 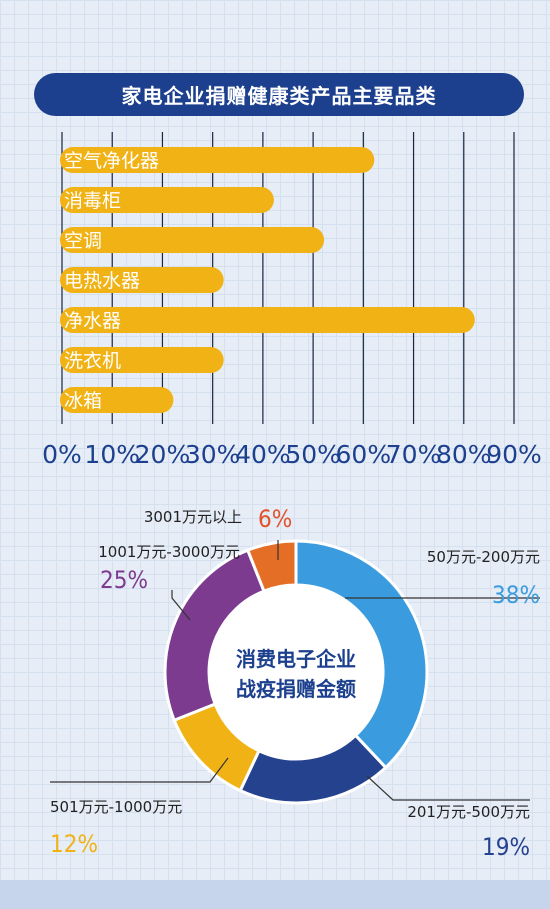 I want to click on bar-category-label: 消毒柜, so click(x=92, y=201).